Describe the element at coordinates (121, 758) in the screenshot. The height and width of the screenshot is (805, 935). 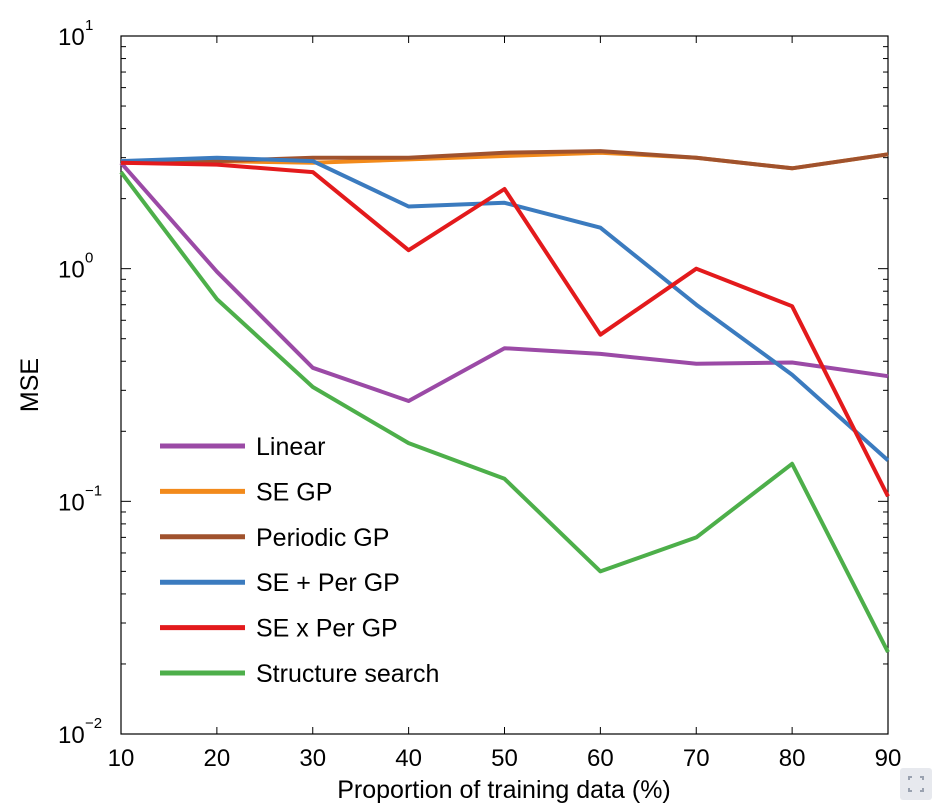
I see `x-tick-label: 10` at that location.